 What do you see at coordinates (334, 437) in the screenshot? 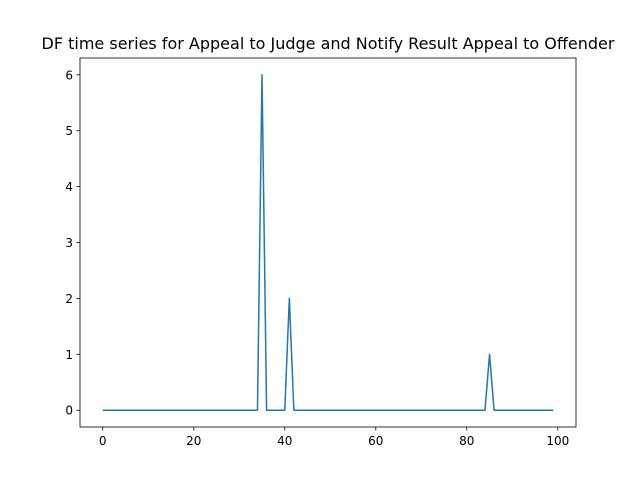
I see `x-axis: 0 20 40 60 80 100` at bounding box center [334, 437].